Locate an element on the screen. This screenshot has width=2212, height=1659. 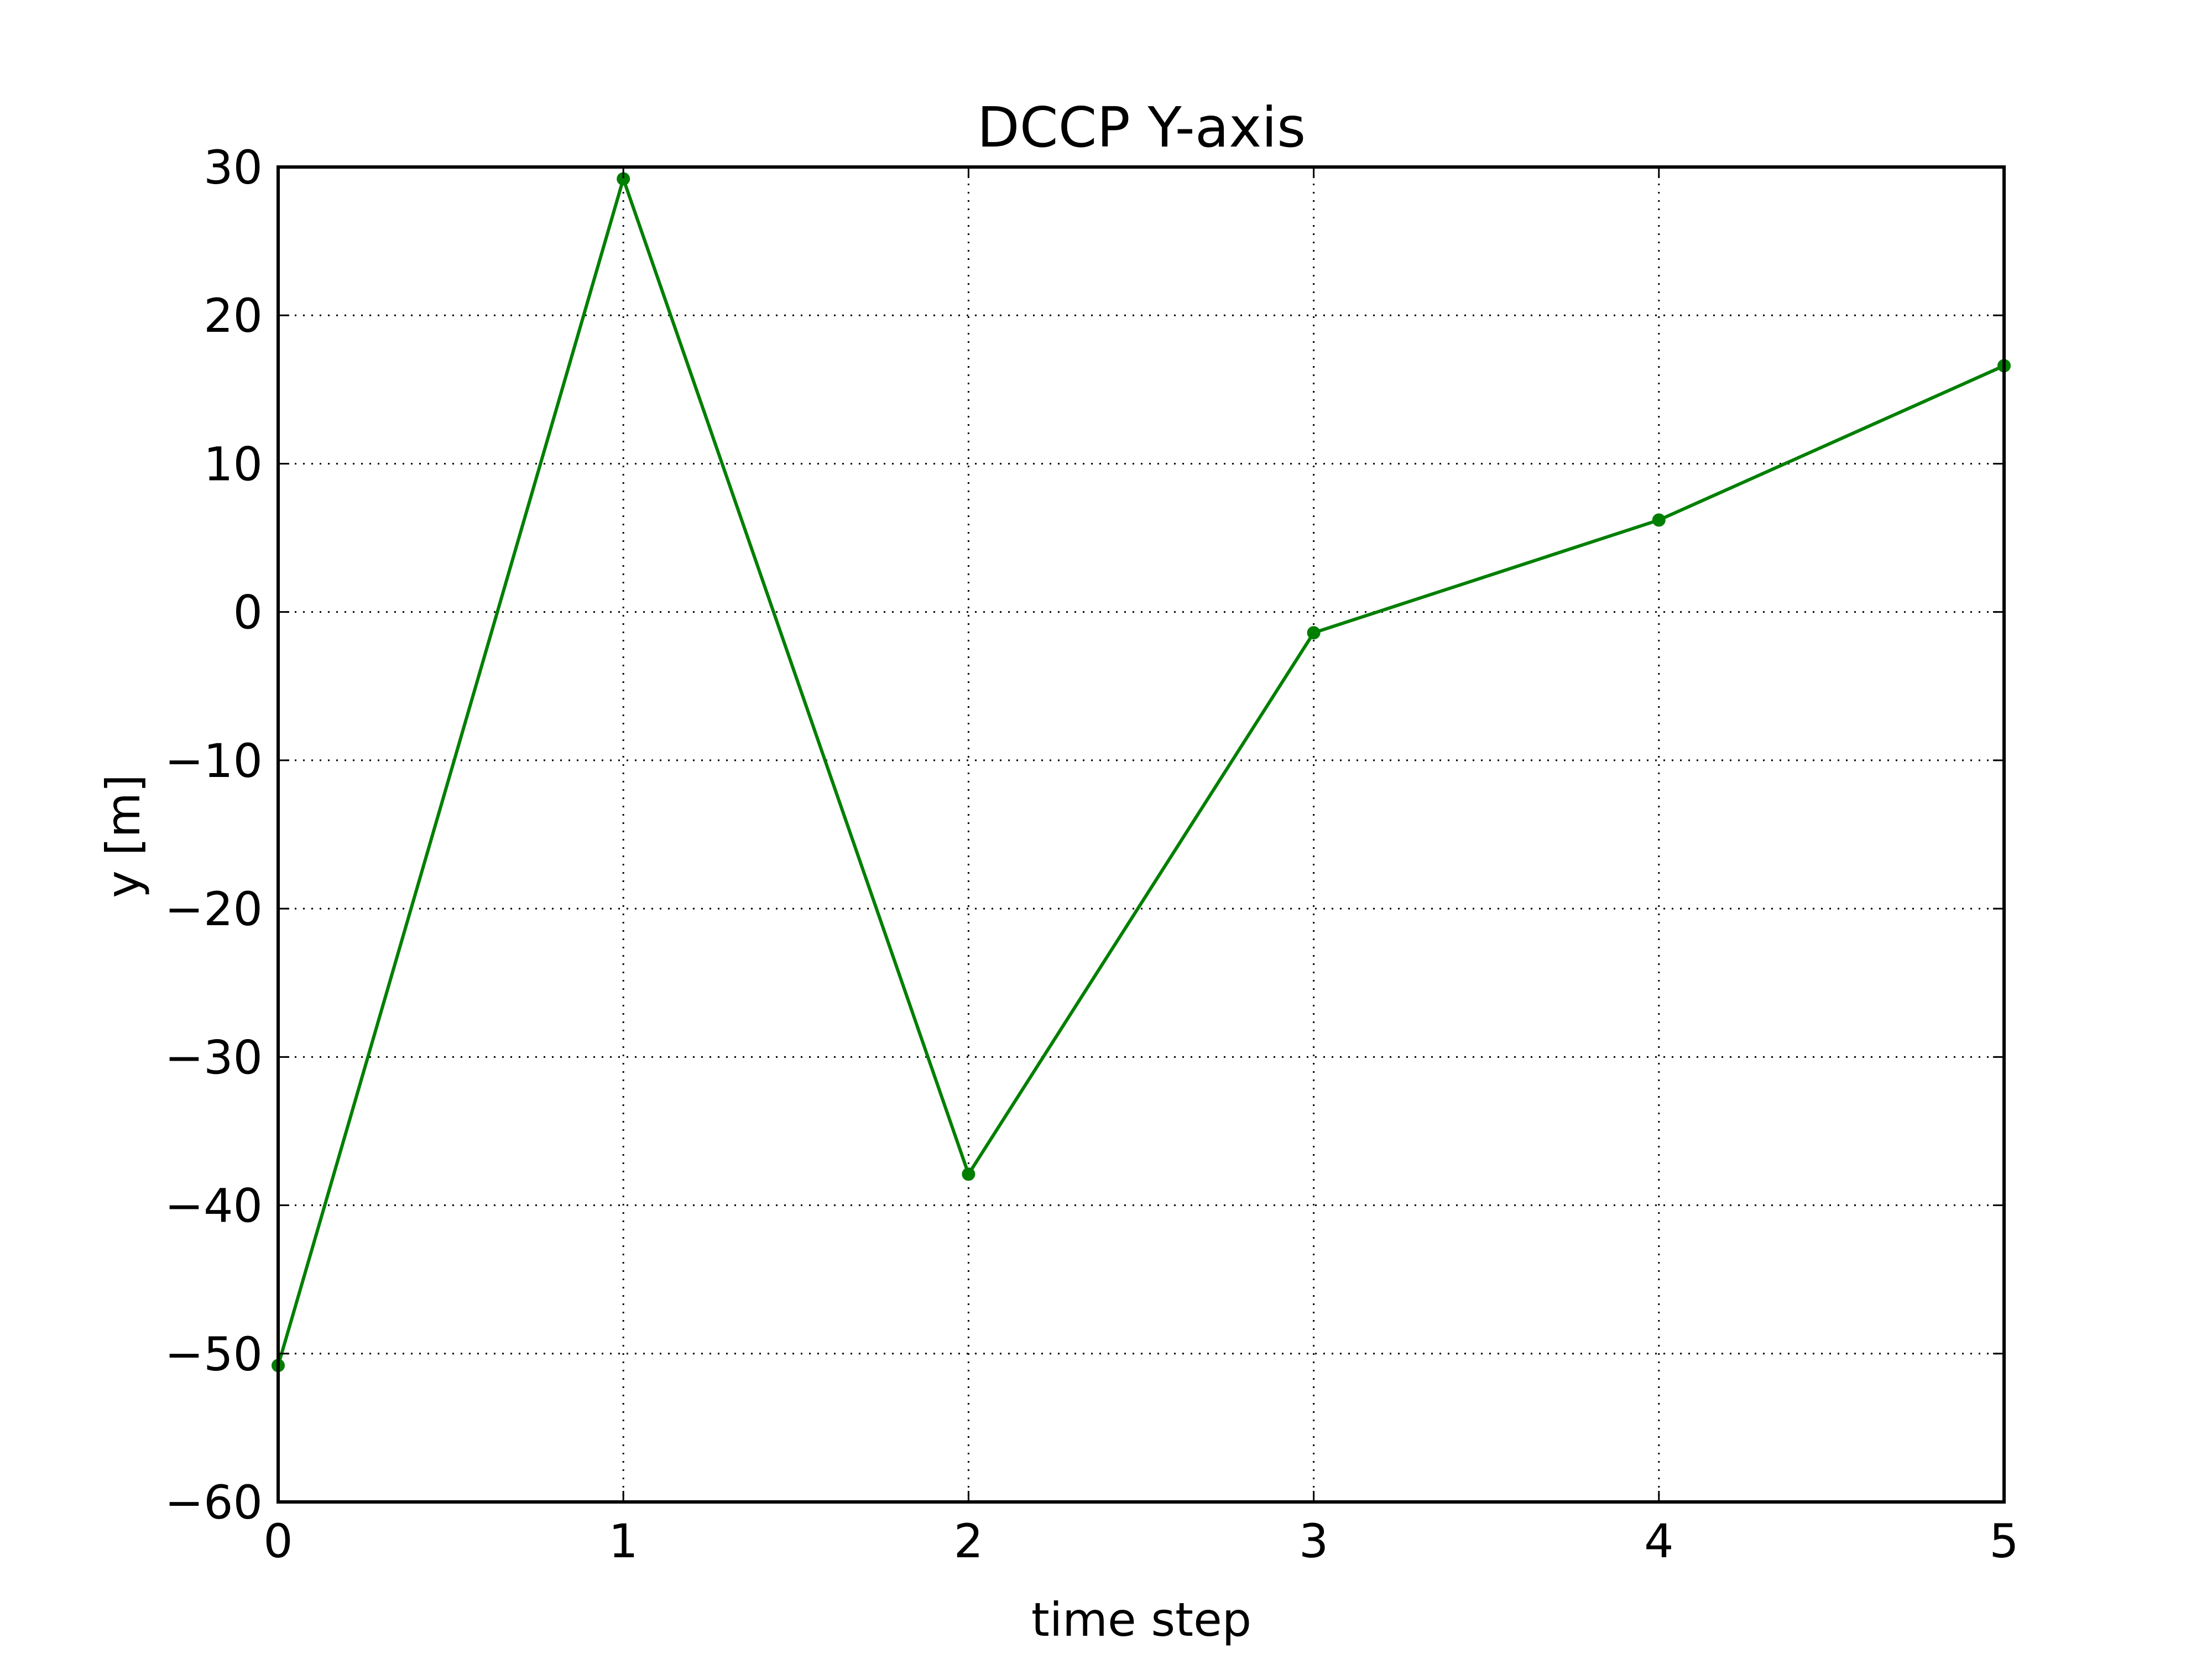
y-tick-label: 10 is located at coordinates (234, 464).